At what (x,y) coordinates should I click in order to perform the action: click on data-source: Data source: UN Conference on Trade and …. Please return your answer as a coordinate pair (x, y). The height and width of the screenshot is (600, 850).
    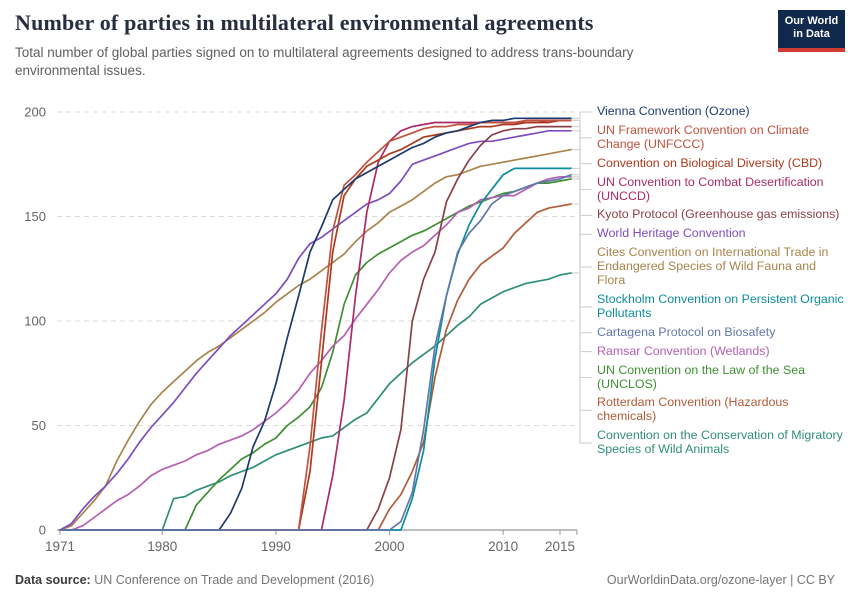
    Looking at the image, I should click on (194, 580).